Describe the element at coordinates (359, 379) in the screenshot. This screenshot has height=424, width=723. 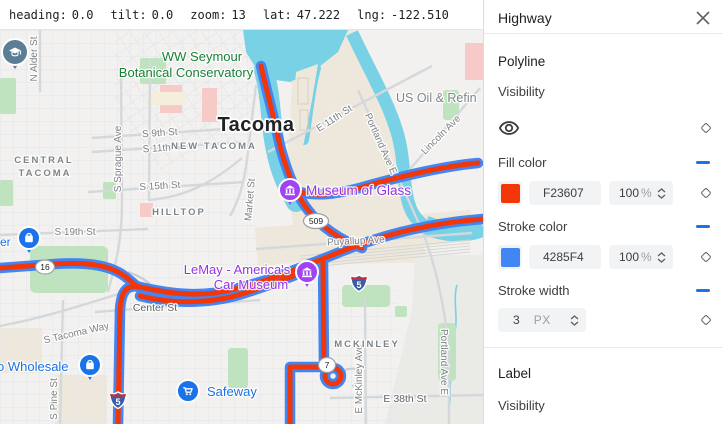
I see `svg-text: E McKinley Ave` at that location.